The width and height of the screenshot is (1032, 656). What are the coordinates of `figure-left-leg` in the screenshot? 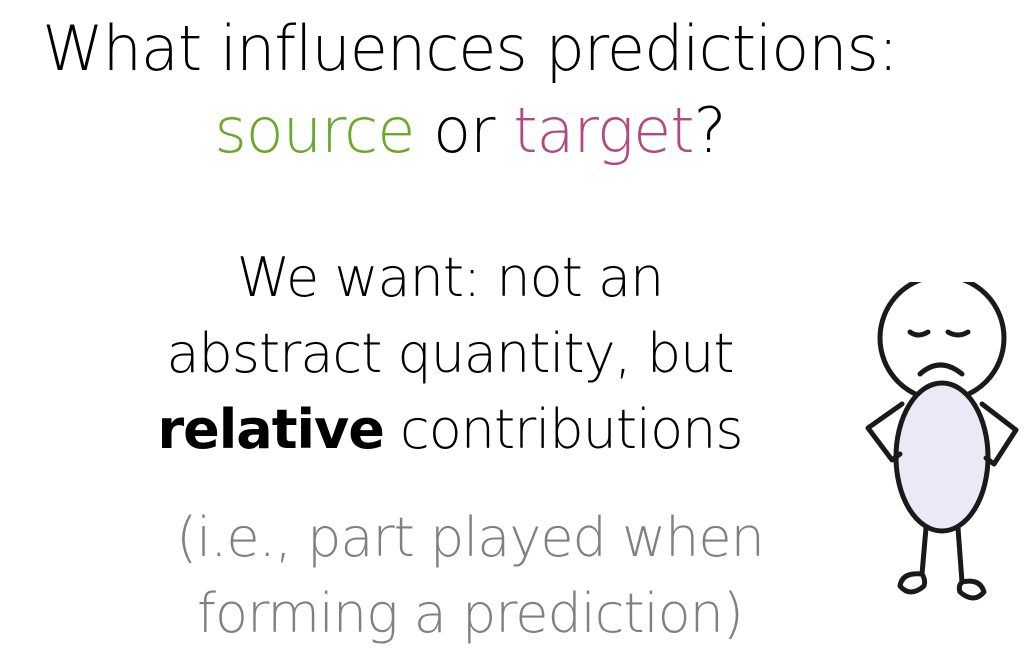 It's located at (924, 551).